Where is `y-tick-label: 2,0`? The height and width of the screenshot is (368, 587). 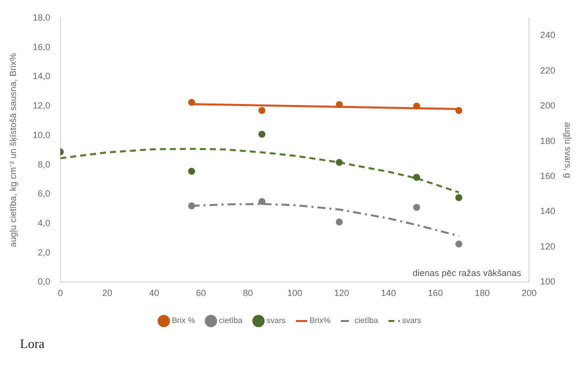
y-tick-label: 2,0 is located at coordinates (44, 252).